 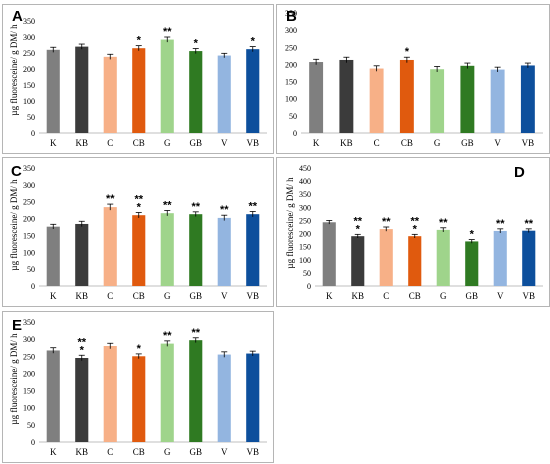 What do you see at coordinates (33, 442) in the screenshot?
I see `y-tick-label: 0` at bounding box center [33, 442].